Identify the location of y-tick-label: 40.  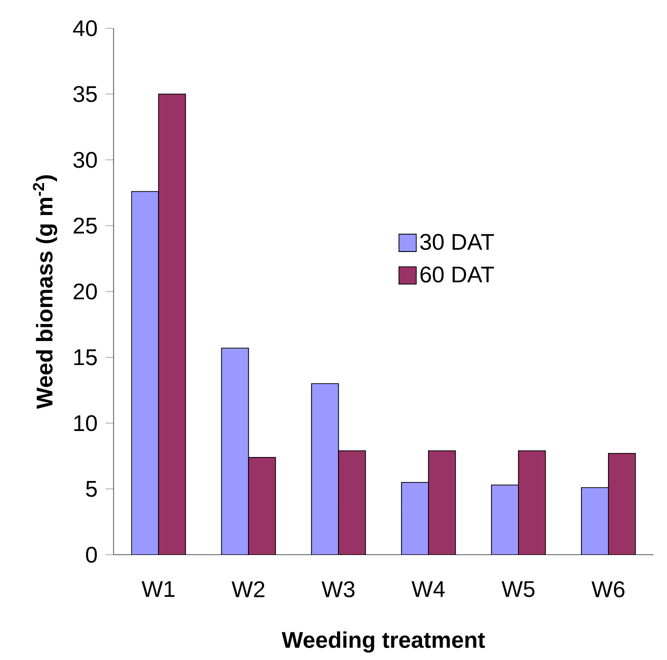
(85, 28).